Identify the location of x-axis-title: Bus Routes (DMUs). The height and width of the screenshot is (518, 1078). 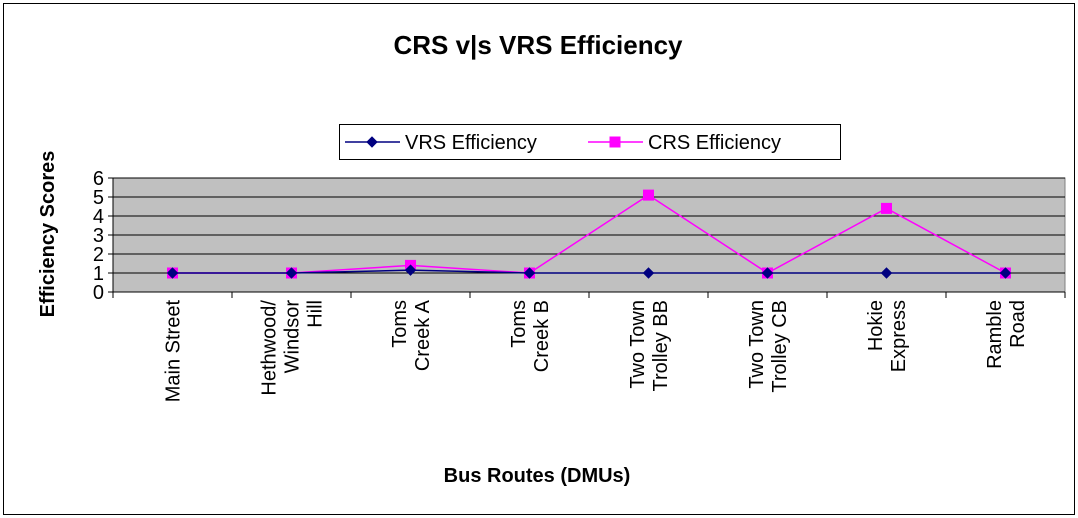
(537, 476).